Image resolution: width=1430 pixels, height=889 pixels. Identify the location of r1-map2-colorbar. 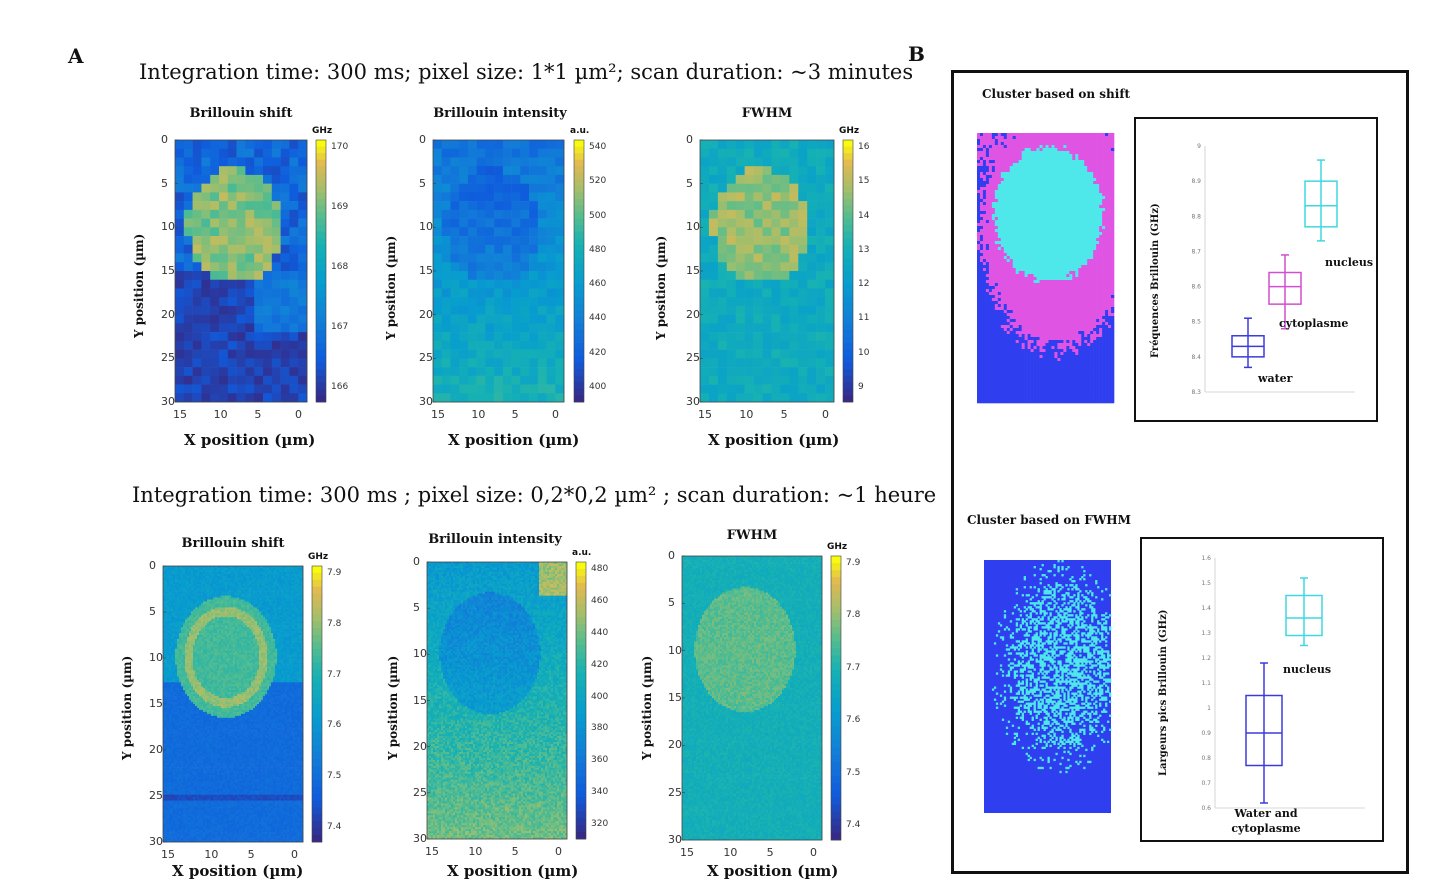
(579, 271).